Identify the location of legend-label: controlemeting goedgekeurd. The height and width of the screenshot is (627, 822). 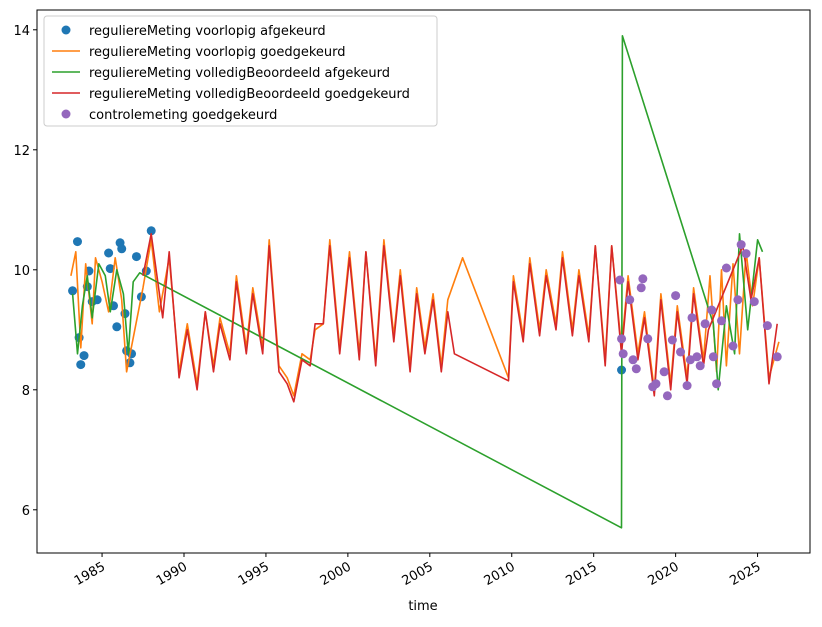
(183, 115).